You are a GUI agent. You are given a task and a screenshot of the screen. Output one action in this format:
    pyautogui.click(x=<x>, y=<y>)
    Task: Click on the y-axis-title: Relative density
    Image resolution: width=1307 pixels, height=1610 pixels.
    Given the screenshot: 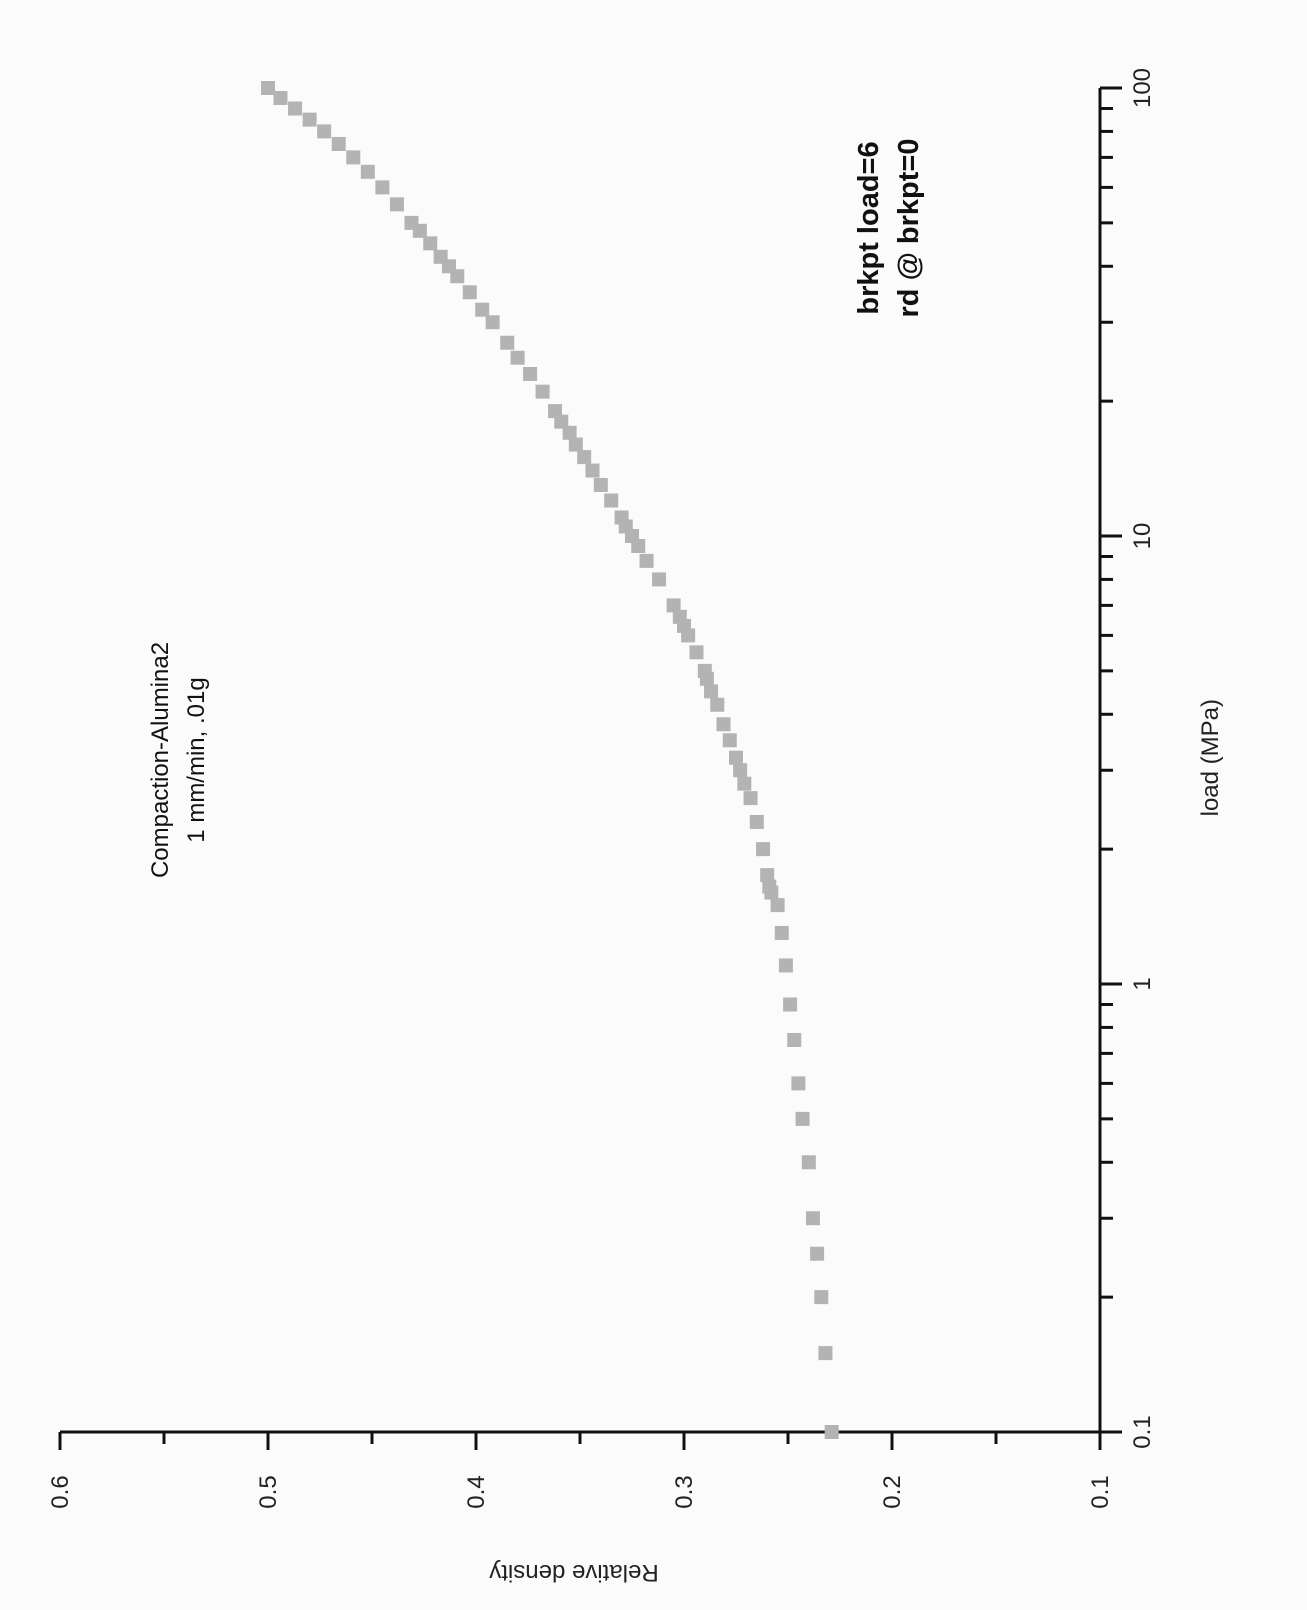 What is the action you would take?
    pyautogui.click(x=573, y=1572)
    